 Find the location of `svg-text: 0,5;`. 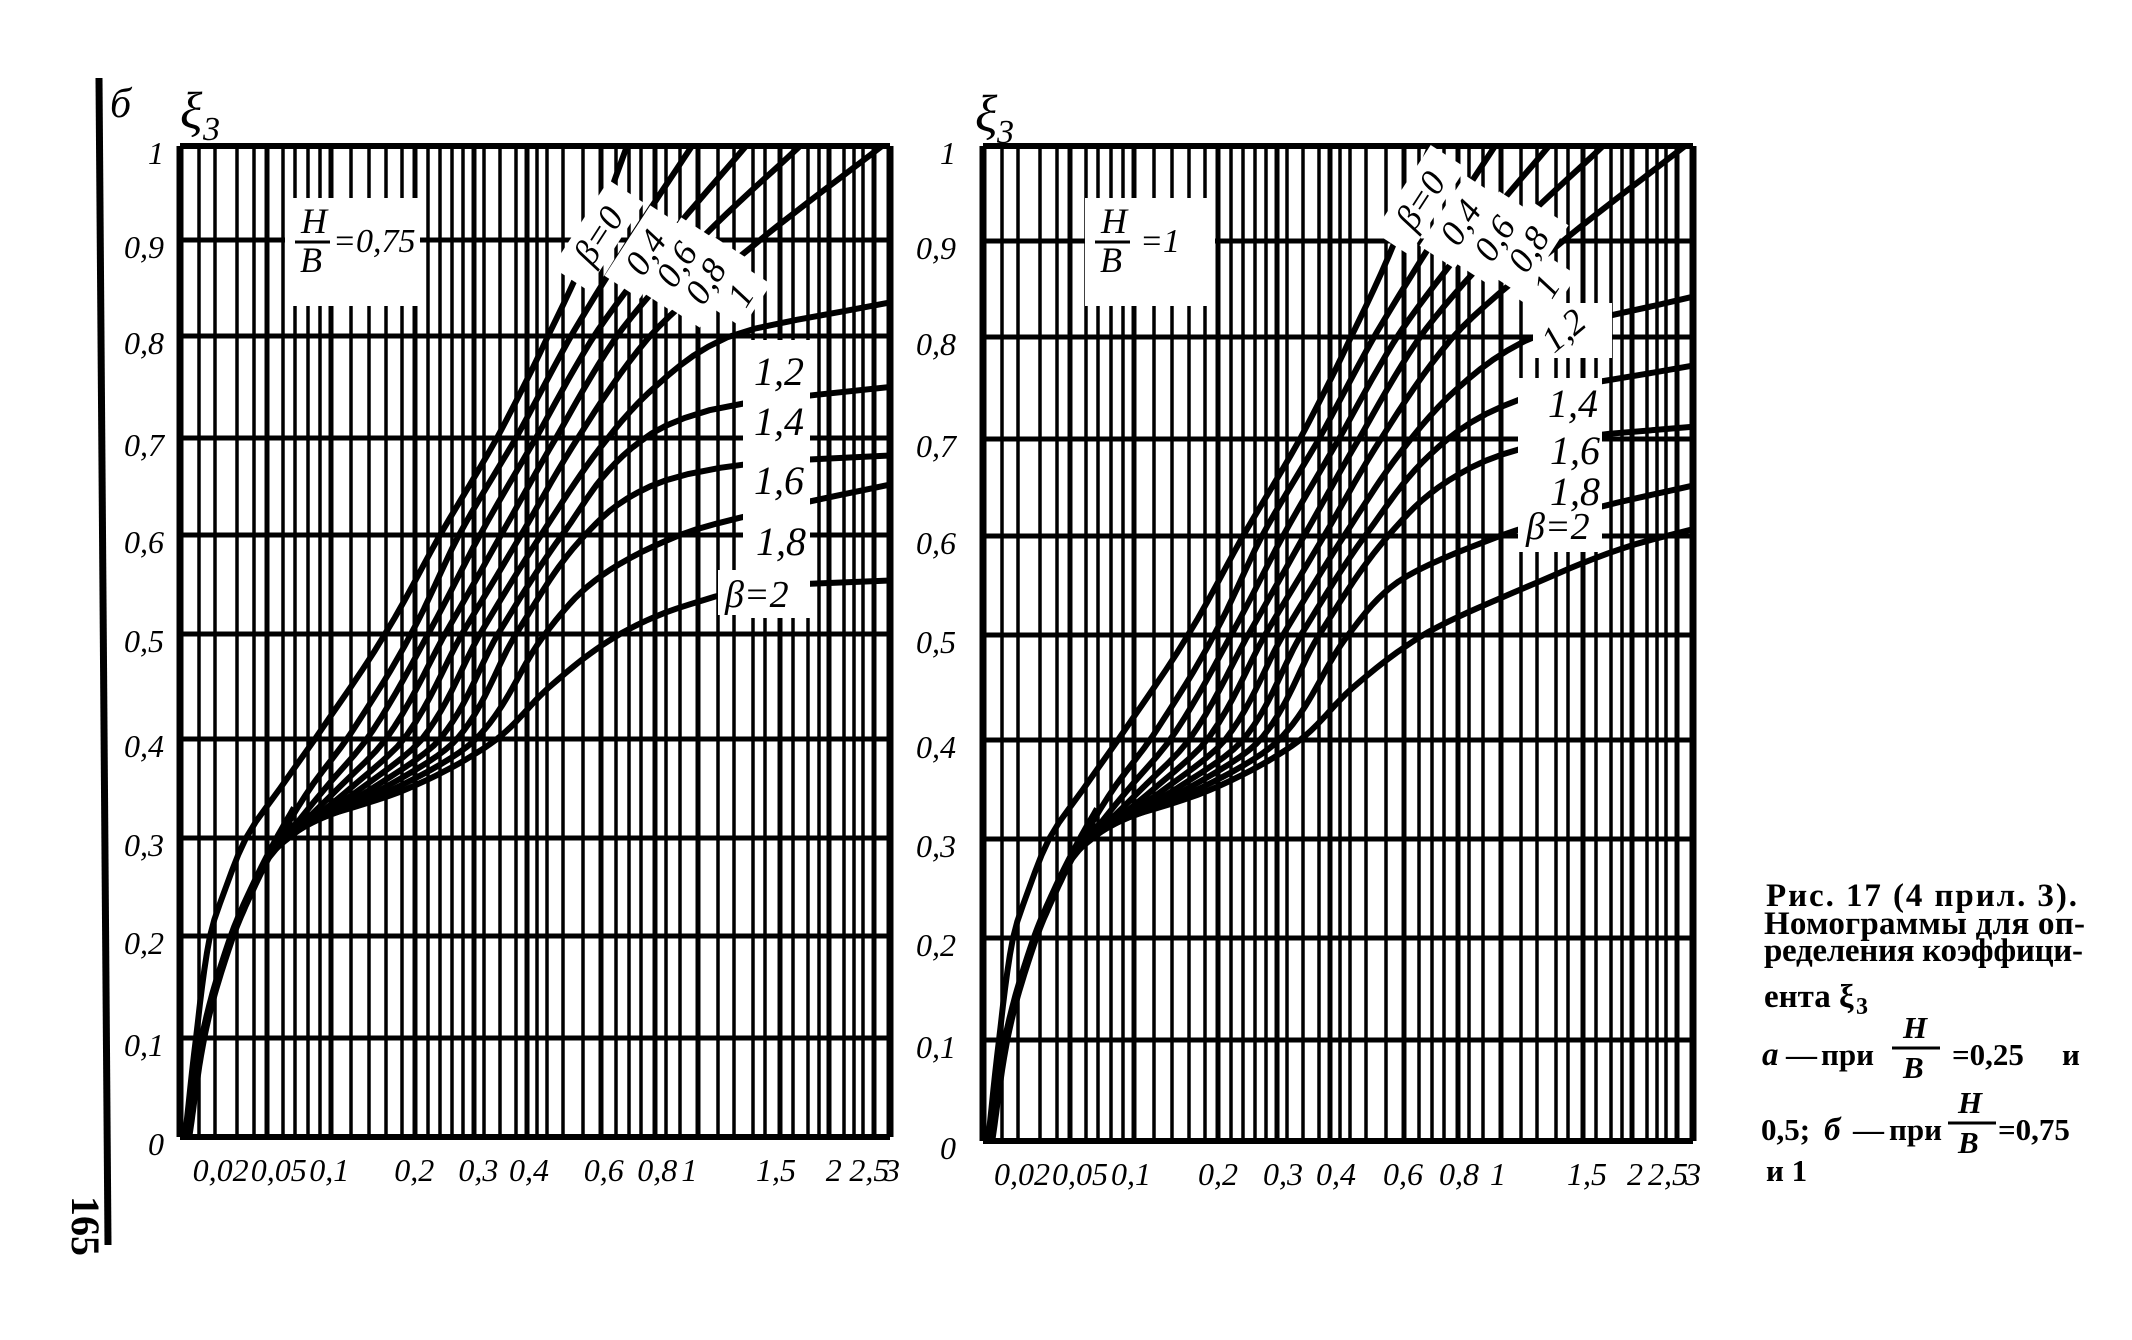

svg-text: 0,5; is located at coordinates (1785, 1129).